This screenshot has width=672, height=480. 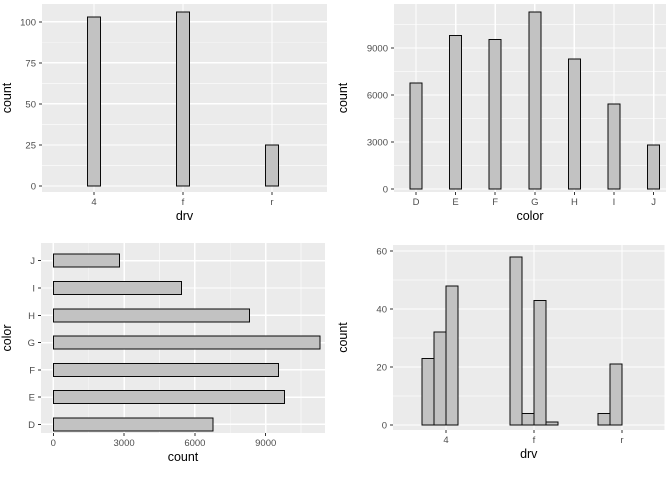 What do you see at coordinates (614, 202) in the screenshot?
I see `x-tick-label: I` at bounding box center [614, 202].